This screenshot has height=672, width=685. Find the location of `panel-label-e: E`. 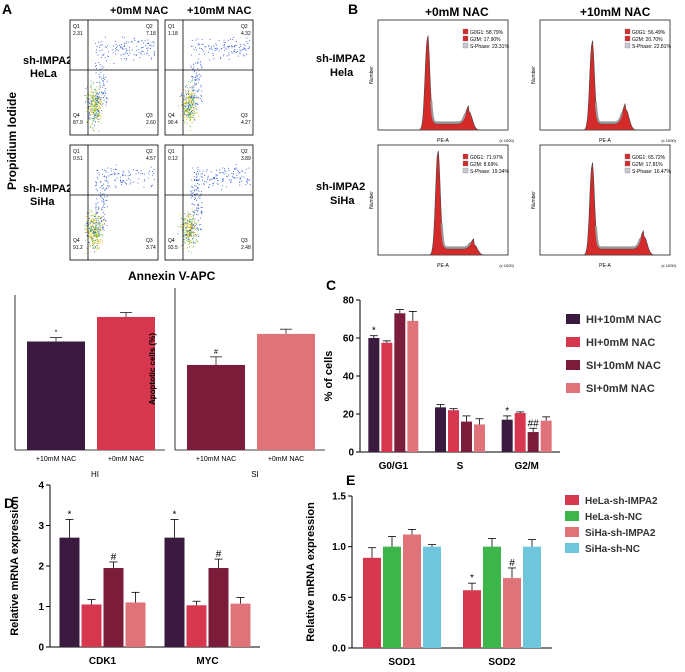

panel-label-e: E is located at coordinates (350, 480).